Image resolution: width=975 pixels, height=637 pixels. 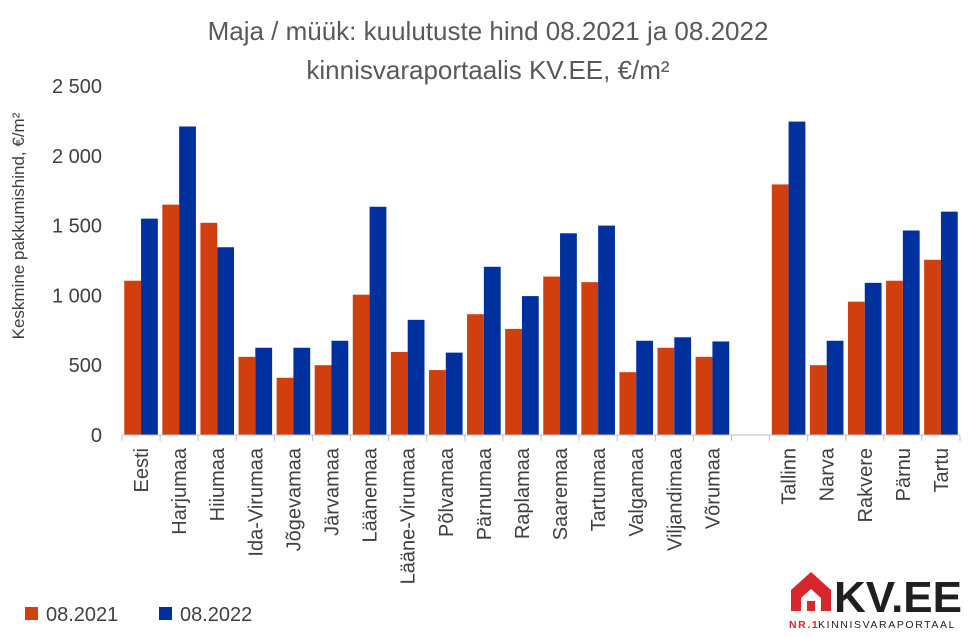 I want to click on bar-08.2021-Hiiumaa, so click(x=209, y=328).